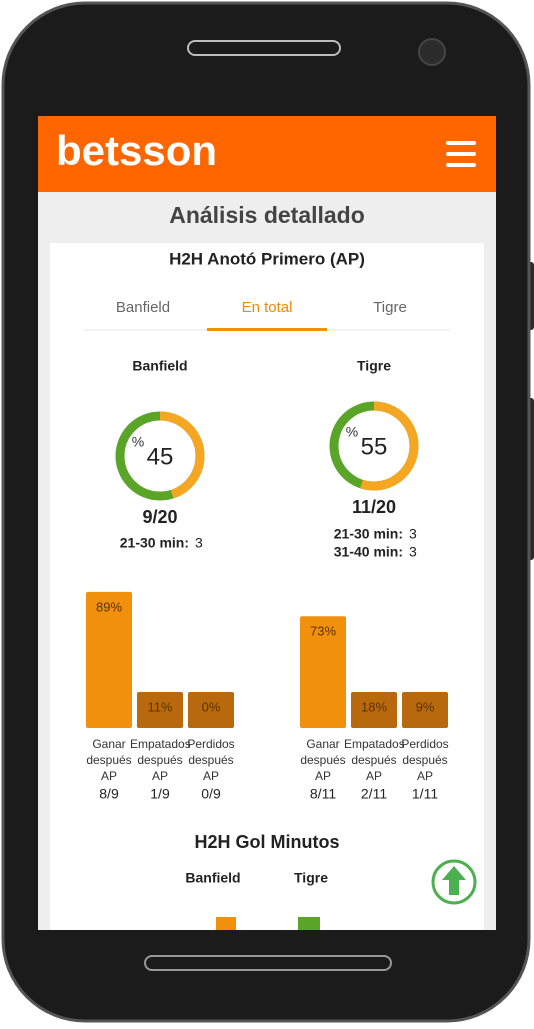 This screenshot has height=1029, width=534. Describe the element at coordinates (368, 552) in the screenshot. I see `minutes-label: 31-40 min:` at that location.